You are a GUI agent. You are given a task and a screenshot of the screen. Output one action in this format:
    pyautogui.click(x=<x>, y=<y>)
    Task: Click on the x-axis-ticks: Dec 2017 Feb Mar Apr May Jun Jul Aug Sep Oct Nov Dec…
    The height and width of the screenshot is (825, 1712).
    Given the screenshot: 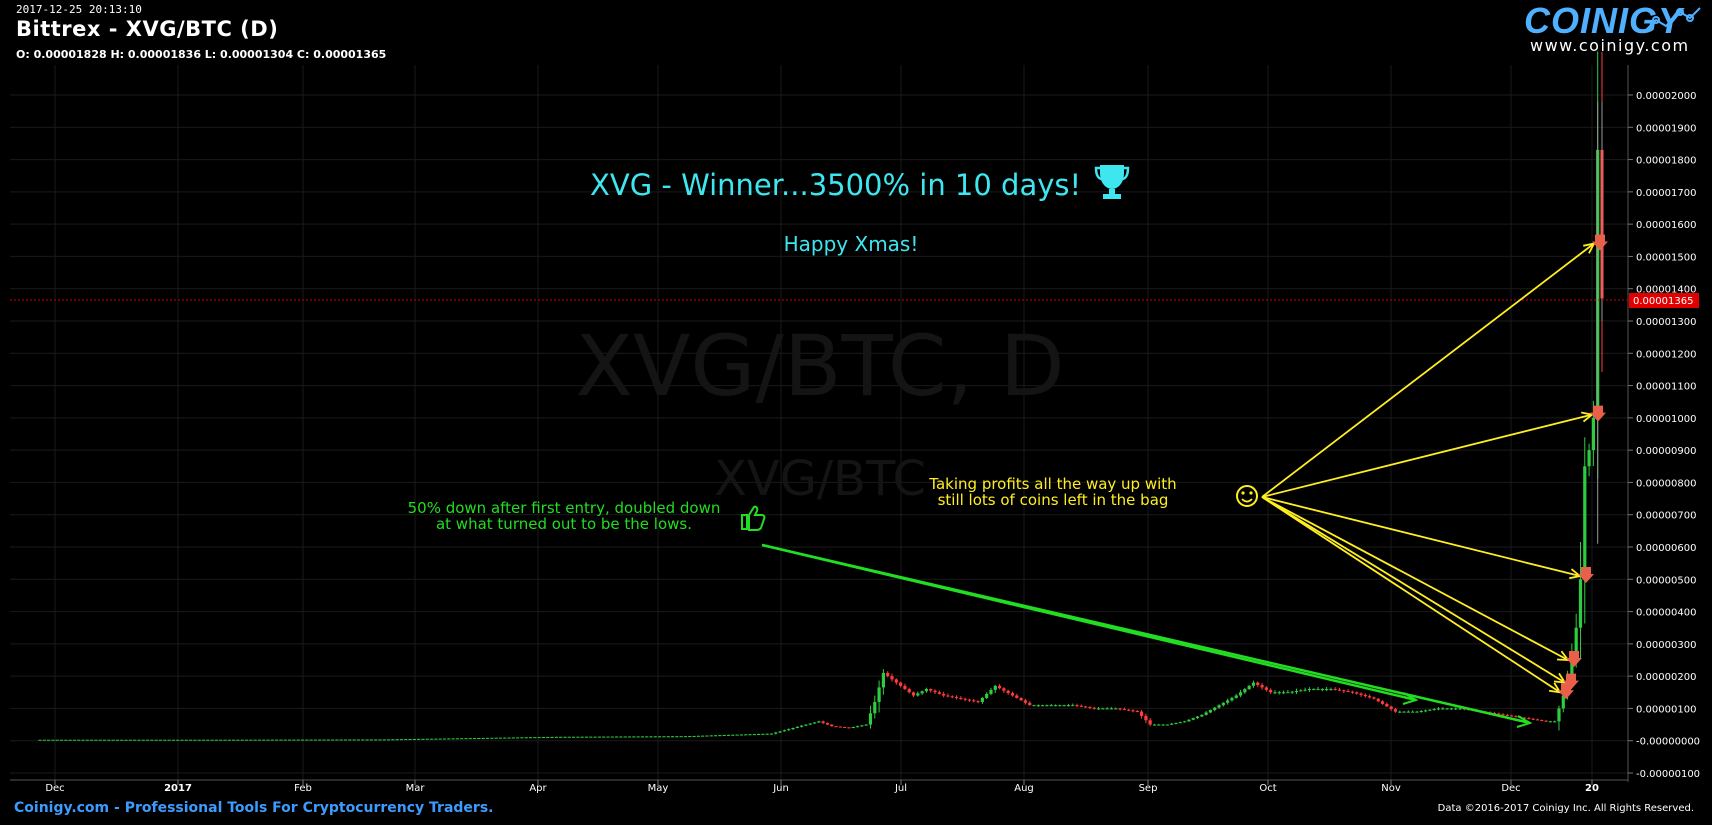 What is the action you would take?
    pyautogui.click(x=822, y=787)
    